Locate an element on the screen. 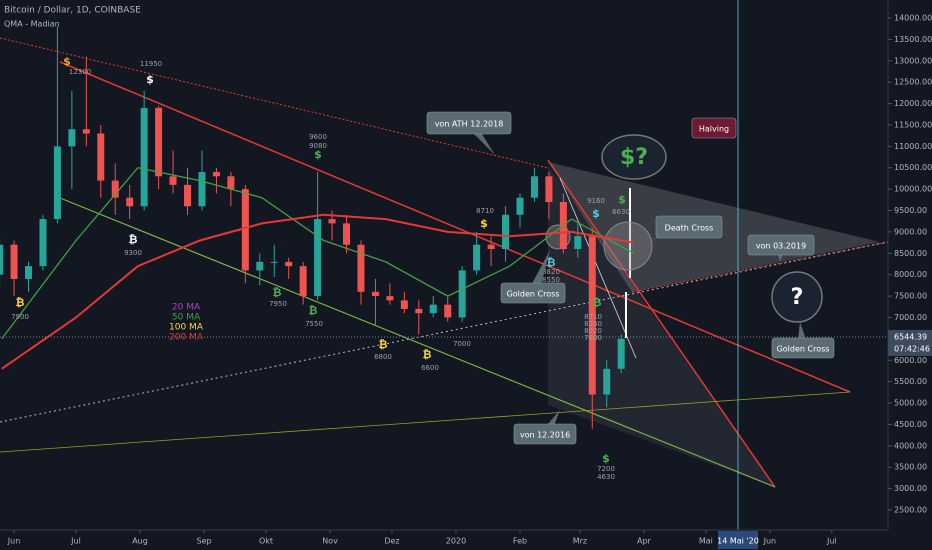  x-tick-label: Jun is located at coordinates (770, 541).